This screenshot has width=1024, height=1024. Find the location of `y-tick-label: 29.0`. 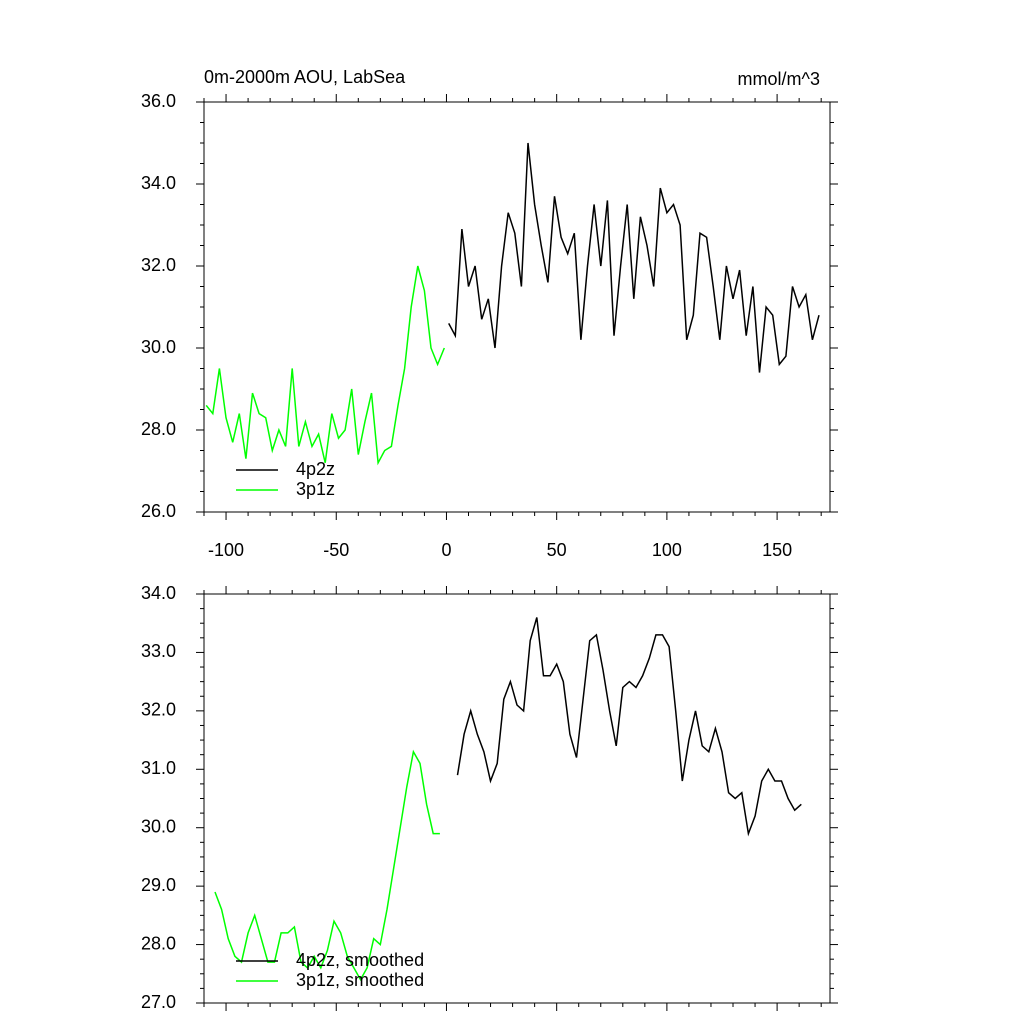

y-tick-label: 29.0 is located at coordinates (158, 885).